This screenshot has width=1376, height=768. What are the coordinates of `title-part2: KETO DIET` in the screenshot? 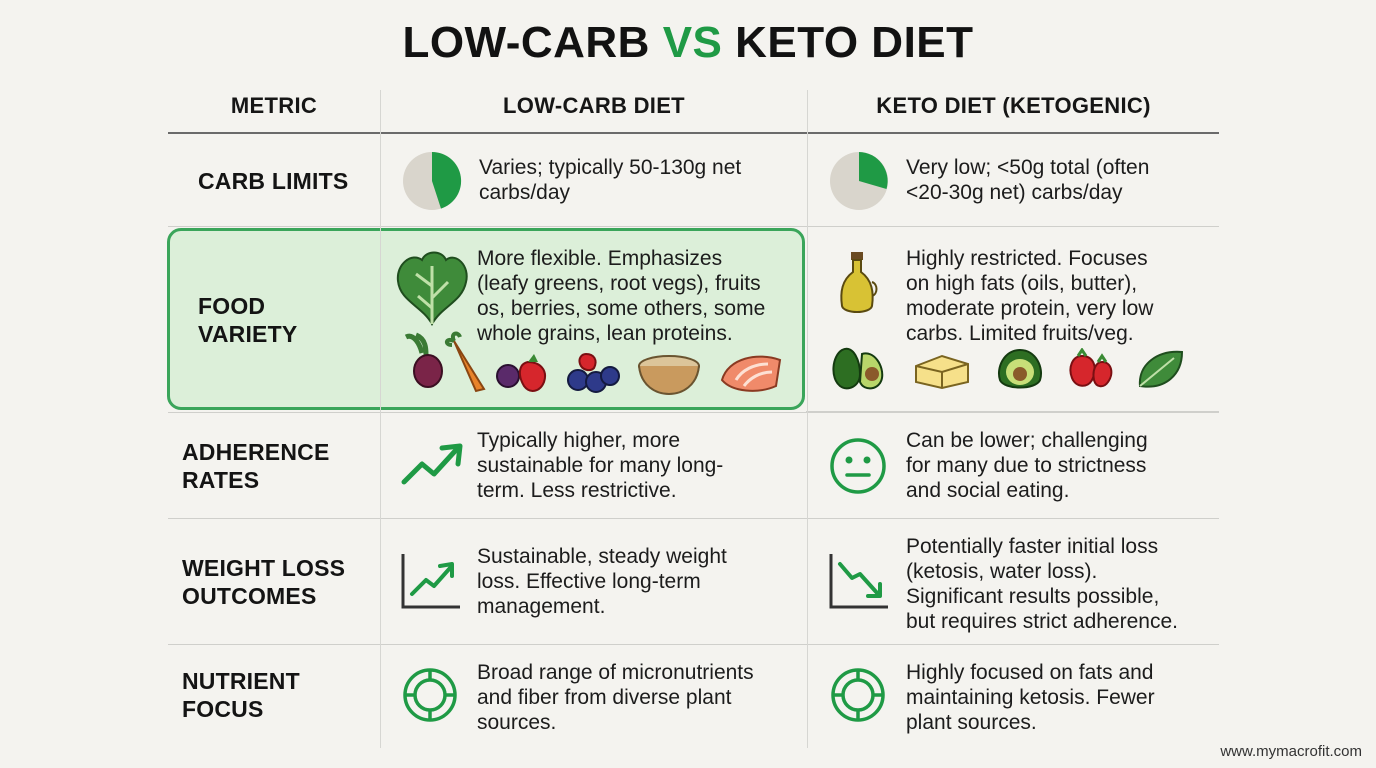 It's located at (854, 42).